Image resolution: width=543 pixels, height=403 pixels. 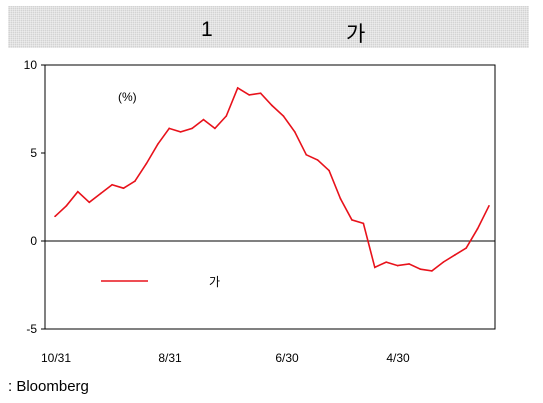 What do you see at coordinates (356, 34) in the screenshot?
I see `chart-title-korean: 가` at bounding box center [356, 34].